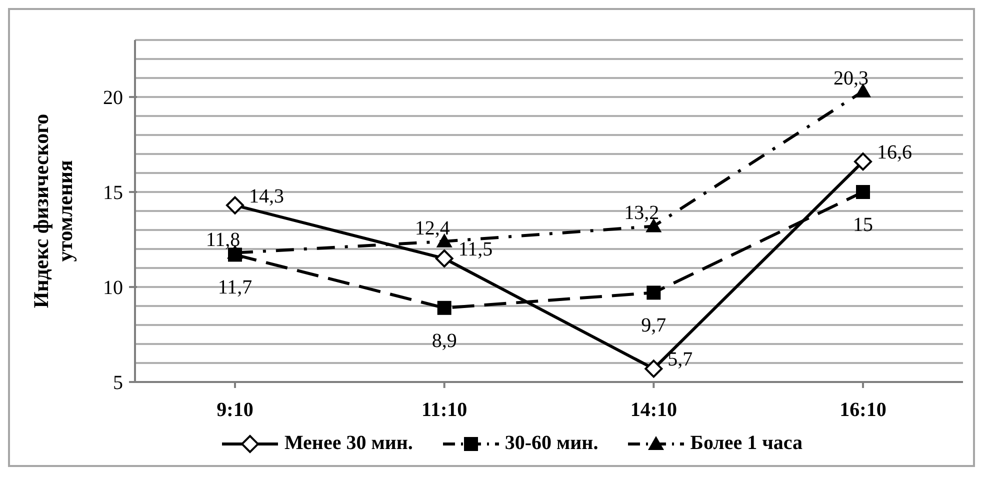 This screenshot has height=480, width=987. Describe the element at coordinates (348, 443) in the screenshot. I see `legend-label: Менее 30 мин.` at that location.